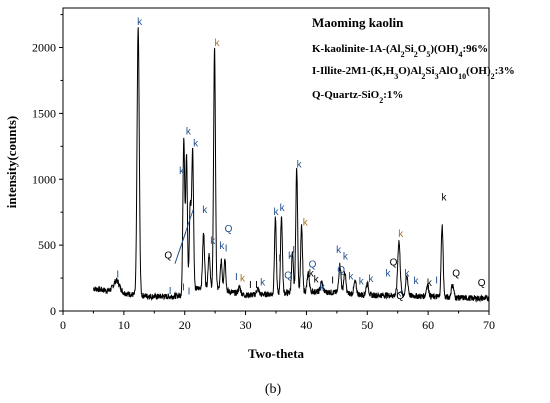 The height and width of the screenshot is (403, 550). What do you see at coordinates (358, 22) in the screenshot?
I see `legend-title: Maoming kaolin` at bounding box center [358, 22].